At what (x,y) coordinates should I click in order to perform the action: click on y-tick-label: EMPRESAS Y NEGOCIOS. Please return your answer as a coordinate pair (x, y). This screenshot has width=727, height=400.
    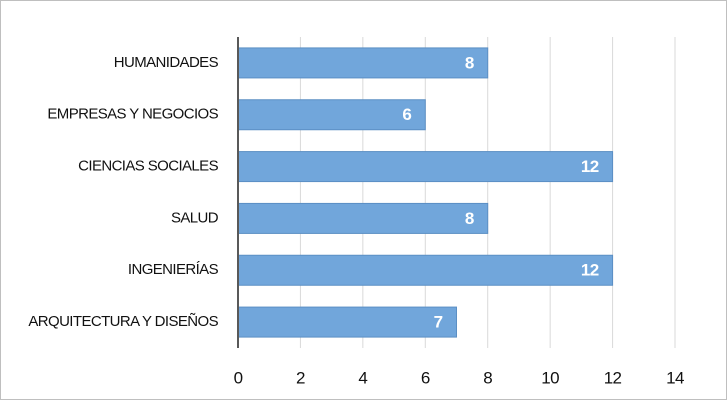
    Looking at the image, I should click on (132, 114).